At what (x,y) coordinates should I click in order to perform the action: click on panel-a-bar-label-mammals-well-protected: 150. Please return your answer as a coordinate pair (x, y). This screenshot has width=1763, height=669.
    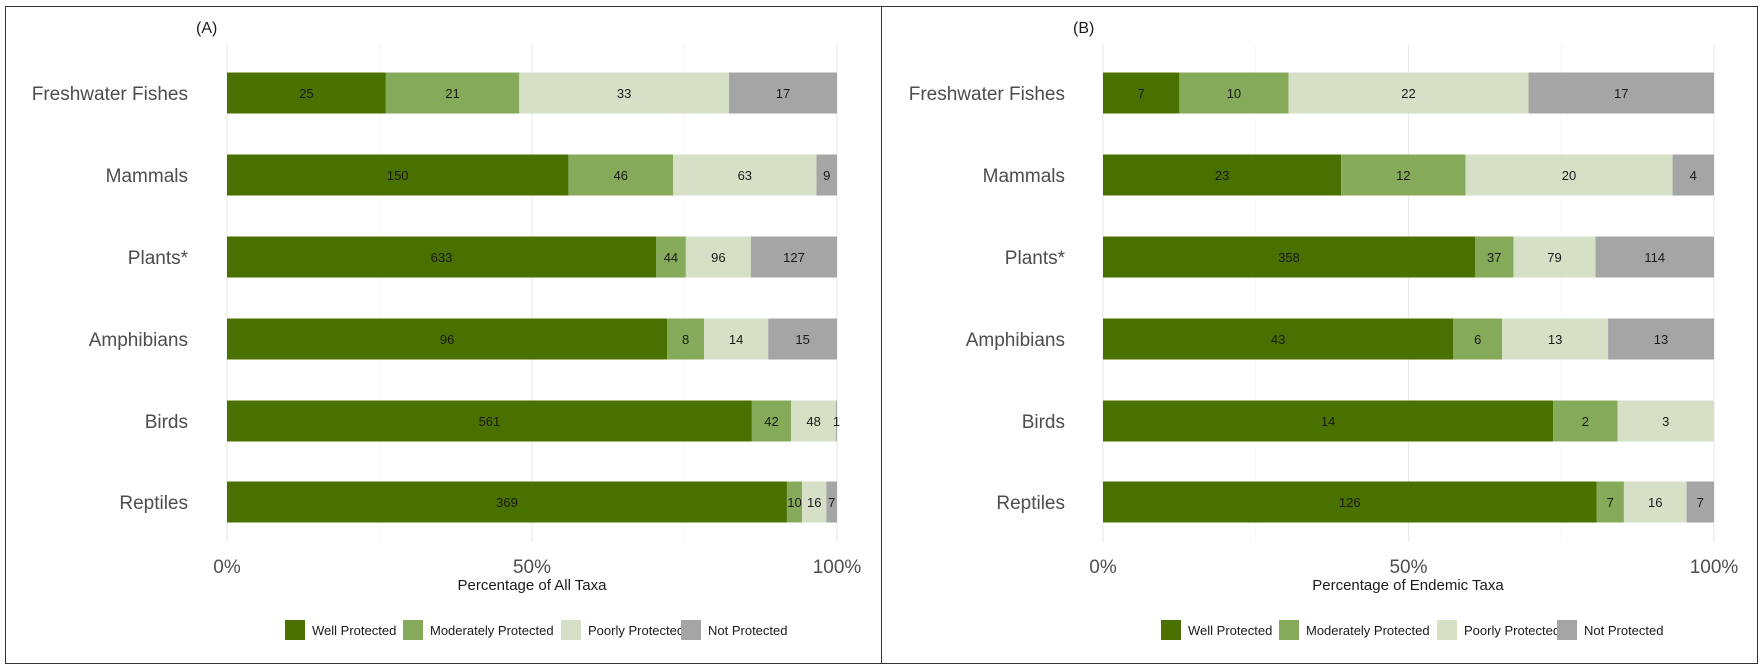
    Looking at the image, I should click on (398, 175).